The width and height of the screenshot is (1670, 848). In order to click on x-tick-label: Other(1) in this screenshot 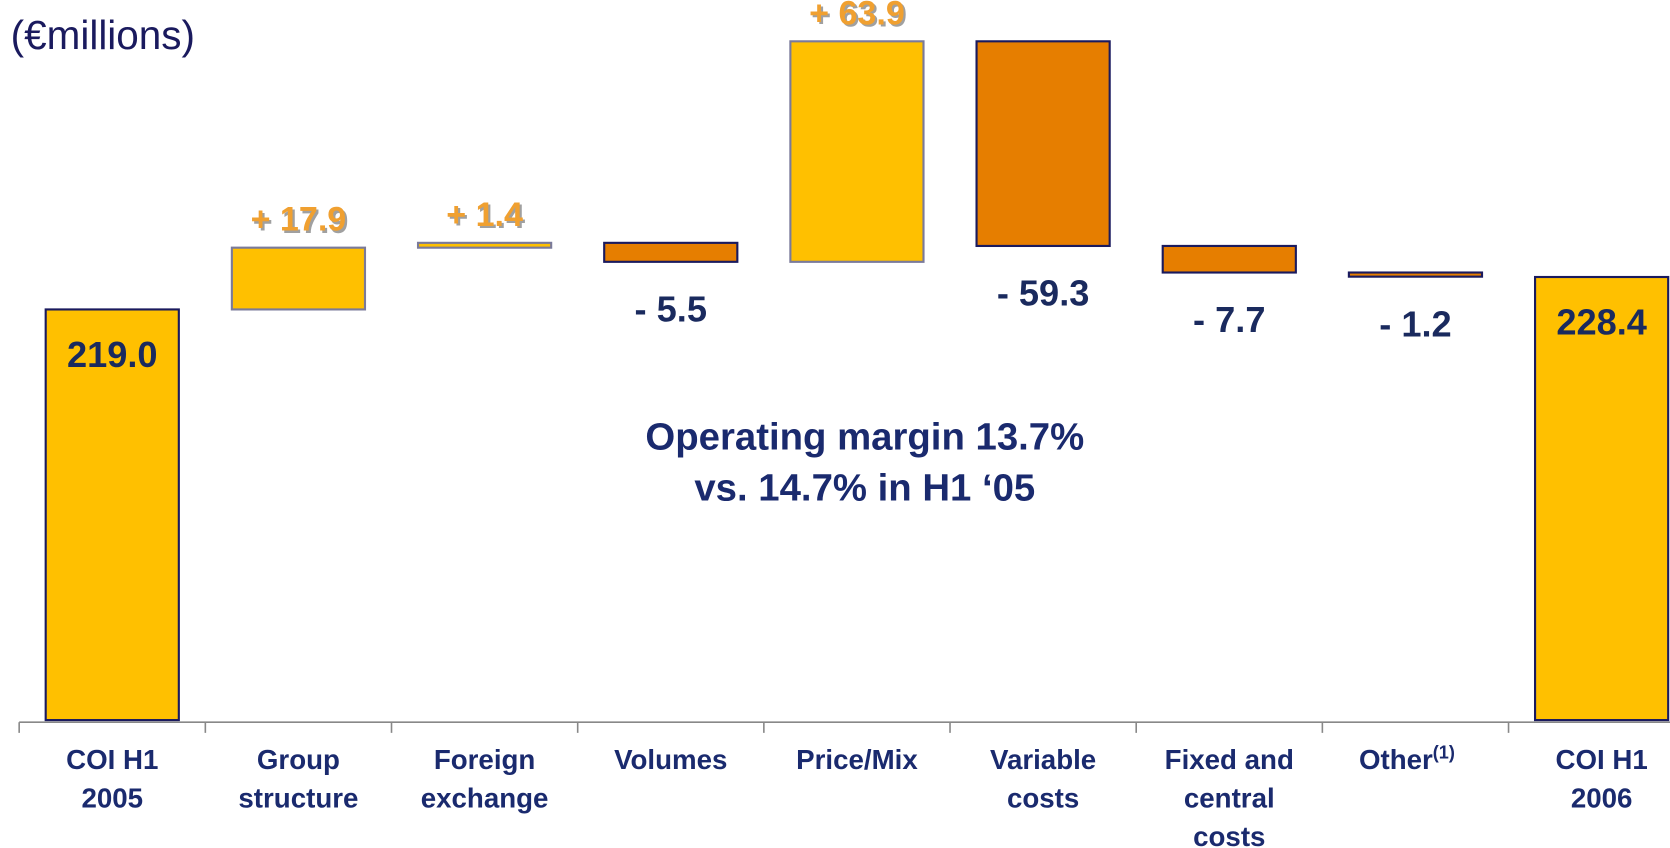, I will do `click(1407, 758)`.